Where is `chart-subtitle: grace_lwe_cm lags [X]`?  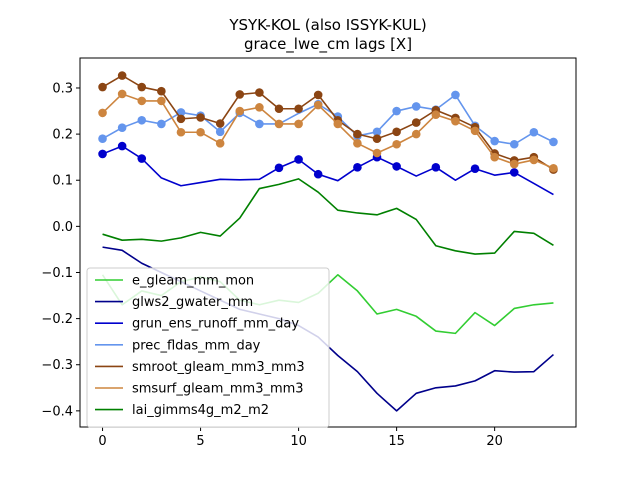
chart-subtitle: grace_lwe_cm lags [X] is located at coordinates (328, 44).